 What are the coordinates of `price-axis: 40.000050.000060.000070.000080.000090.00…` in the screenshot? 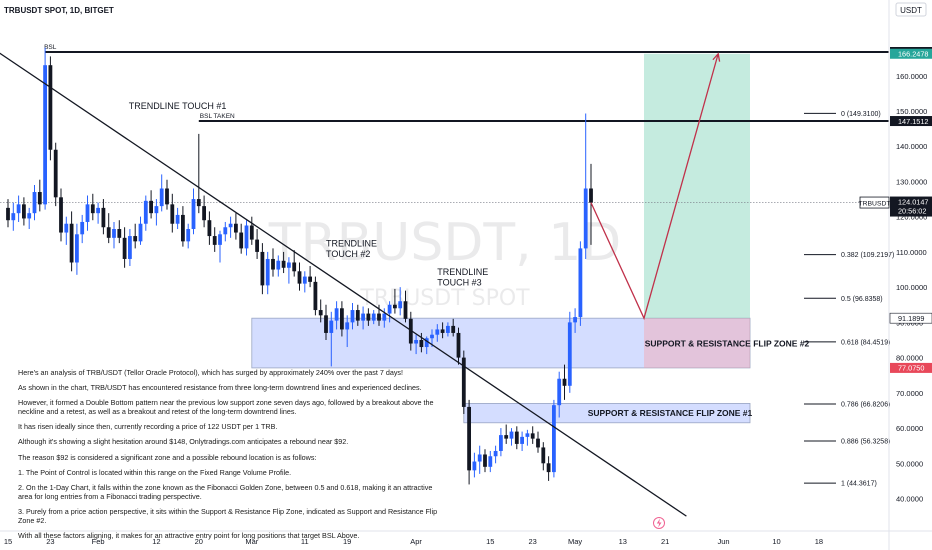 It's located at (911, 288).